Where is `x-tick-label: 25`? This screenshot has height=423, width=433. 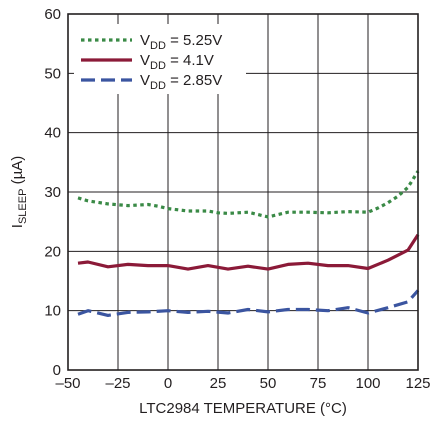
x-tick-label: 25 is located at coordinates (218, 383).